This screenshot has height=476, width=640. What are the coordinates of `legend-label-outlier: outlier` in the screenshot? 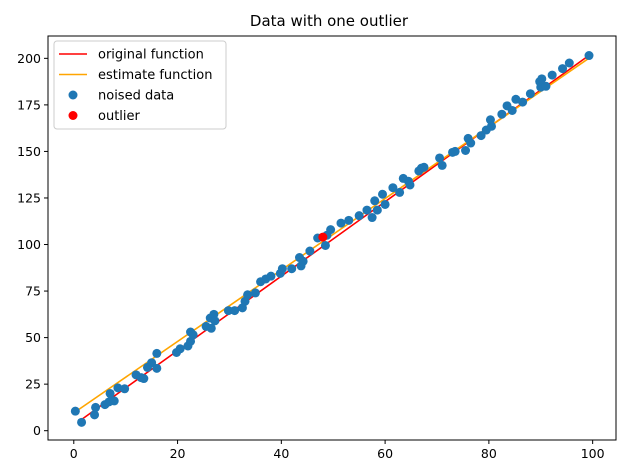 It's located at (119, 116).